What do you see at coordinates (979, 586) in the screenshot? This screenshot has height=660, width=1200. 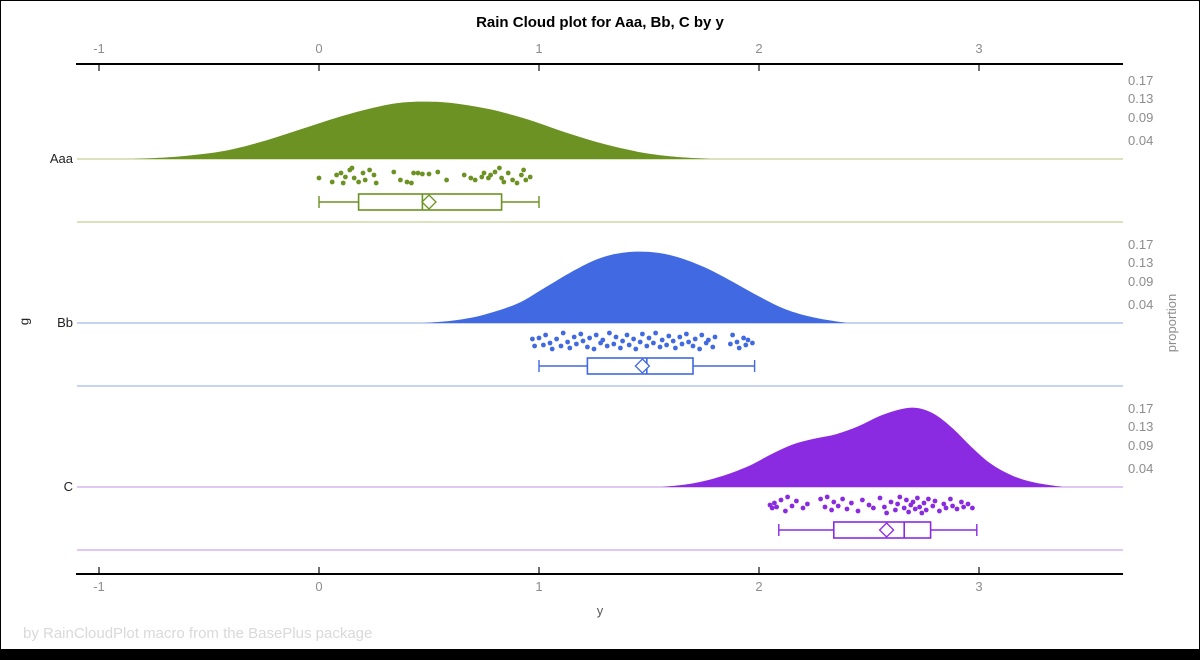 I see `x-tick-label-bottom: 3` at bounding box center [979, 586].